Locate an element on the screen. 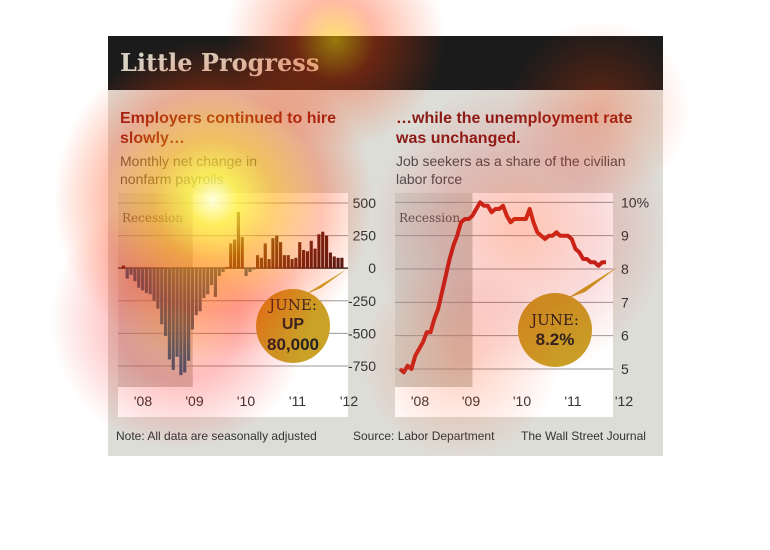  callout-line-3: 80,000 is located at coordinates (293, 344).